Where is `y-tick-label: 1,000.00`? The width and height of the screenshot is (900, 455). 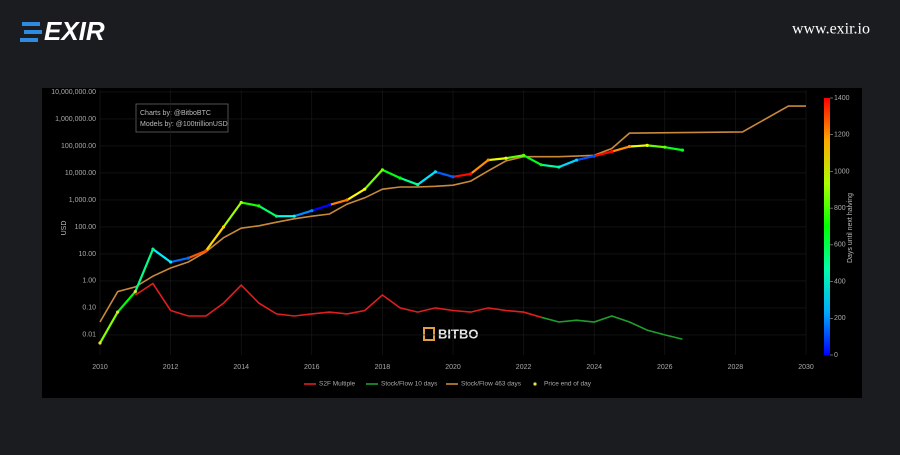
y-tick-label: 1,000.00 is located at coordinates (82, 200).